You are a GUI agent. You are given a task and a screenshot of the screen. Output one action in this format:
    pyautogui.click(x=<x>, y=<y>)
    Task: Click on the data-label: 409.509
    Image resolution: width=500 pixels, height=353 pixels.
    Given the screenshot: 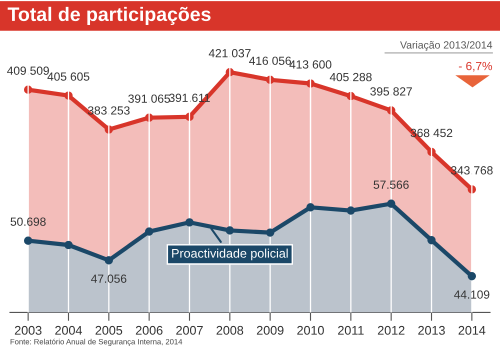 What is the action you would take?
    pyautogui.click(x=28, y=70)
    